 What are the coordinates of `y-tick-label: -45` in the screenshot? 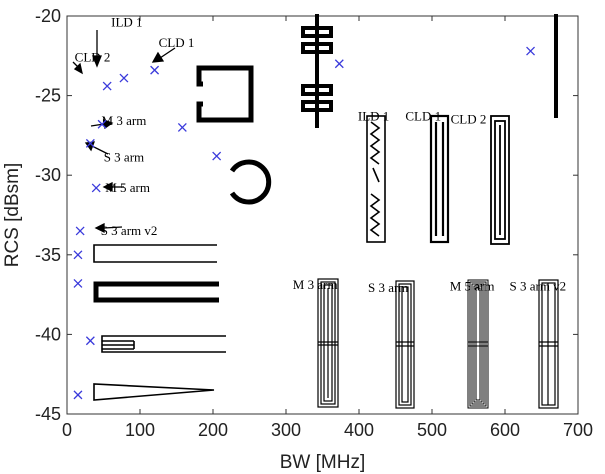 It's located at (48, 414).